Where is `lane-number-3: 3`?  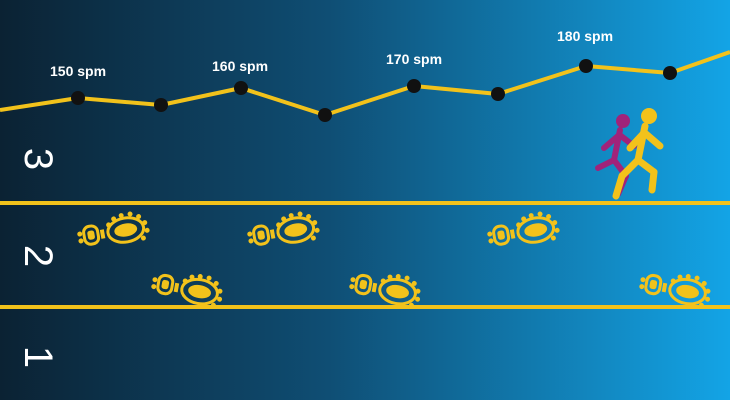
lane-number-3: 3 is located at coordinates (38, 159).